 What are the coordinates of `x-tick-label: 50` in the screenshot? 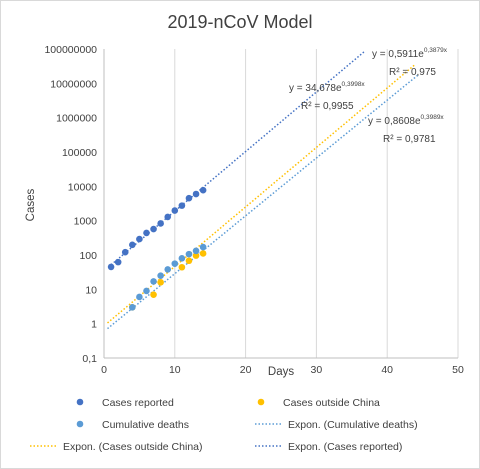 It's located at (458, 370).